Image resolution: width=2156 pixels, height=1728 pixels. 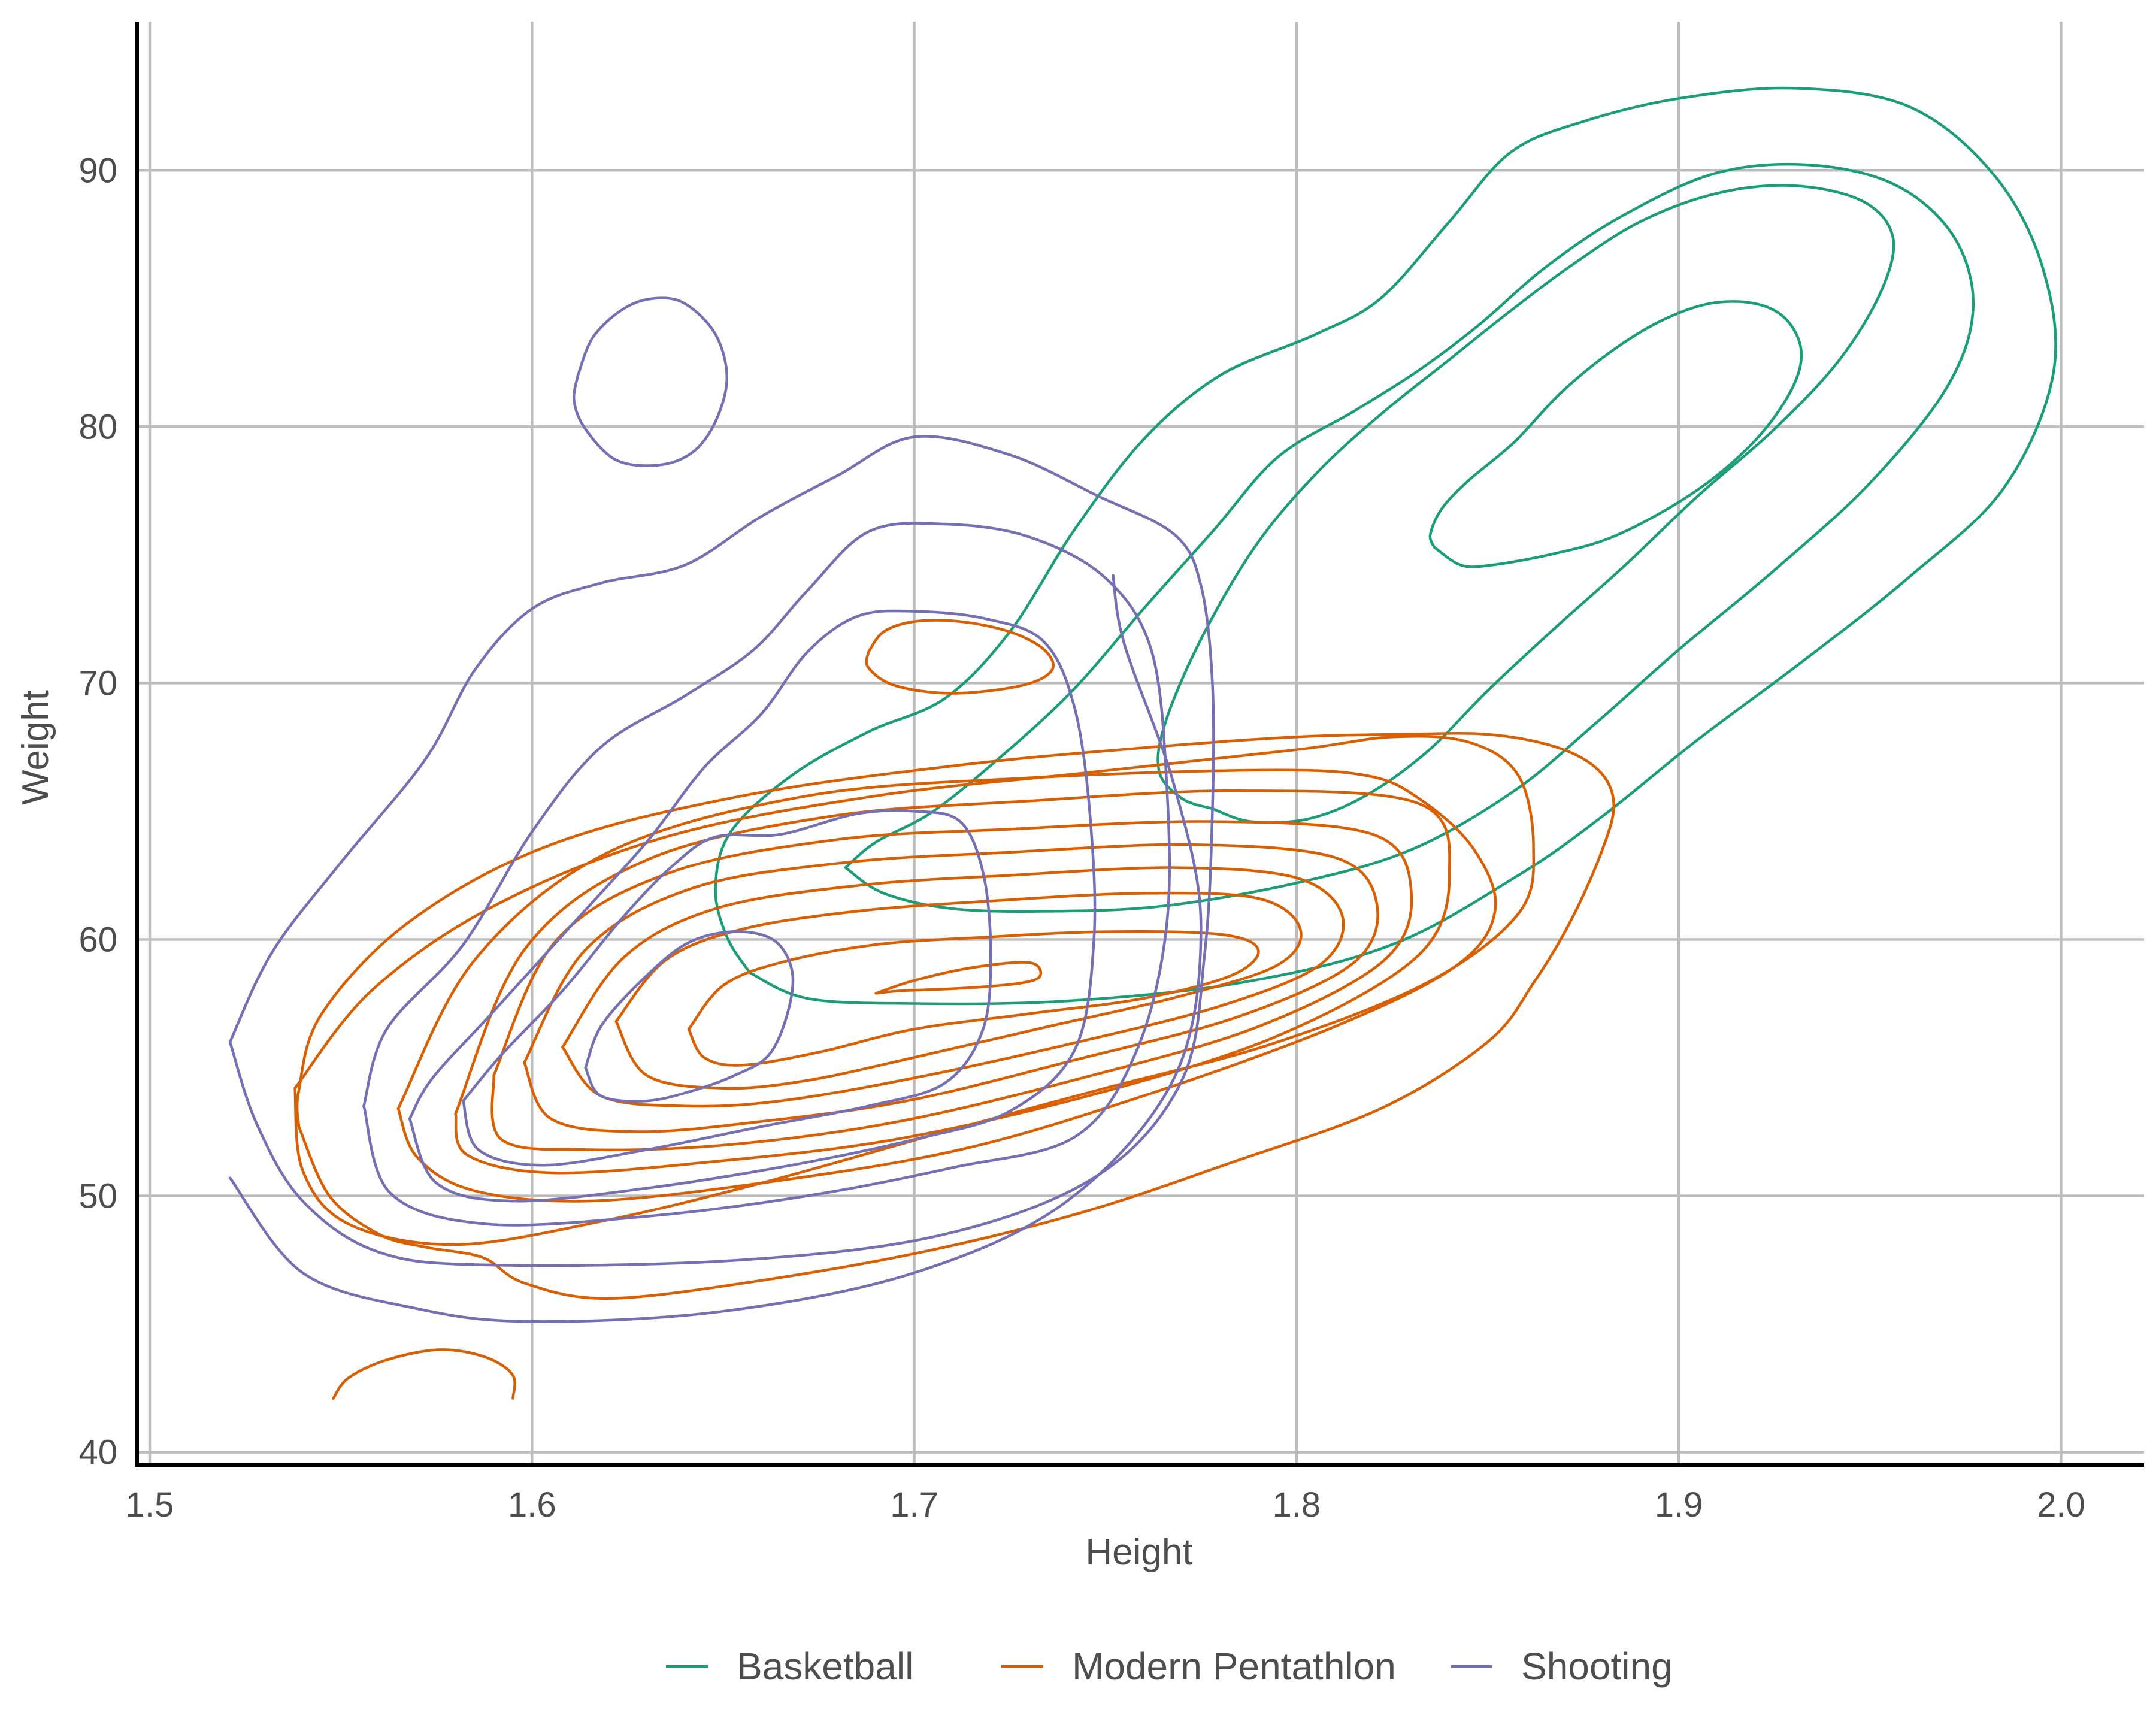 I want to click on legend-label: Shooting, so click(x=1597, y=1666).